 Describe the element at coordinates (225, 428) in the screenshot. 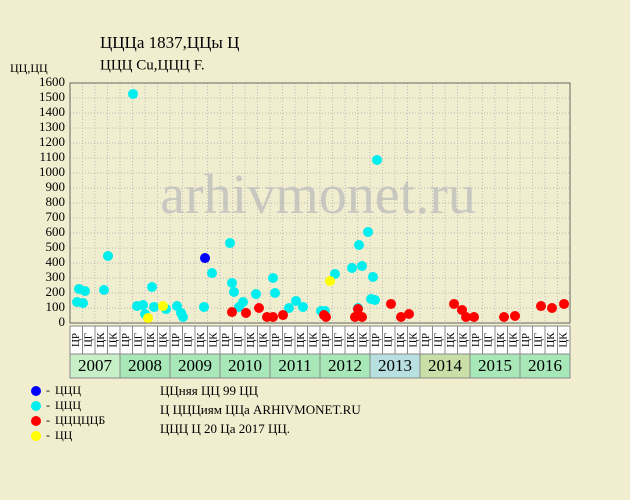

I see `note: ЦЦЦ Ц 20 Цa 2017 ЦЦ.` at that location.